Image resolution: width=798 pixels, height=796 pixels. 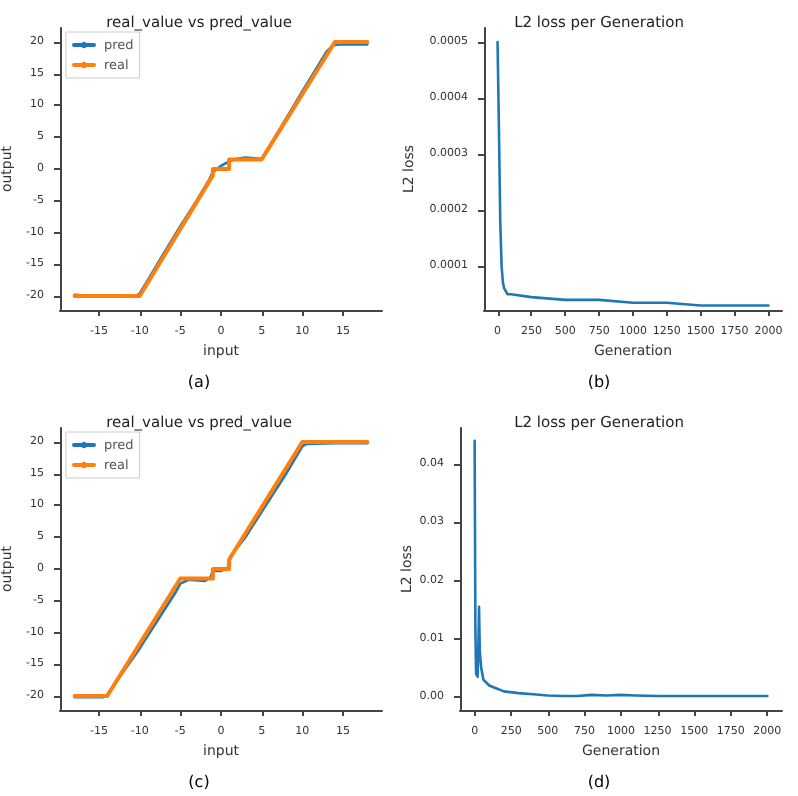 What do you see at coordinates (199, 782) in the screenshot?
I see `text: (c)` at bounding box center [199, 782].